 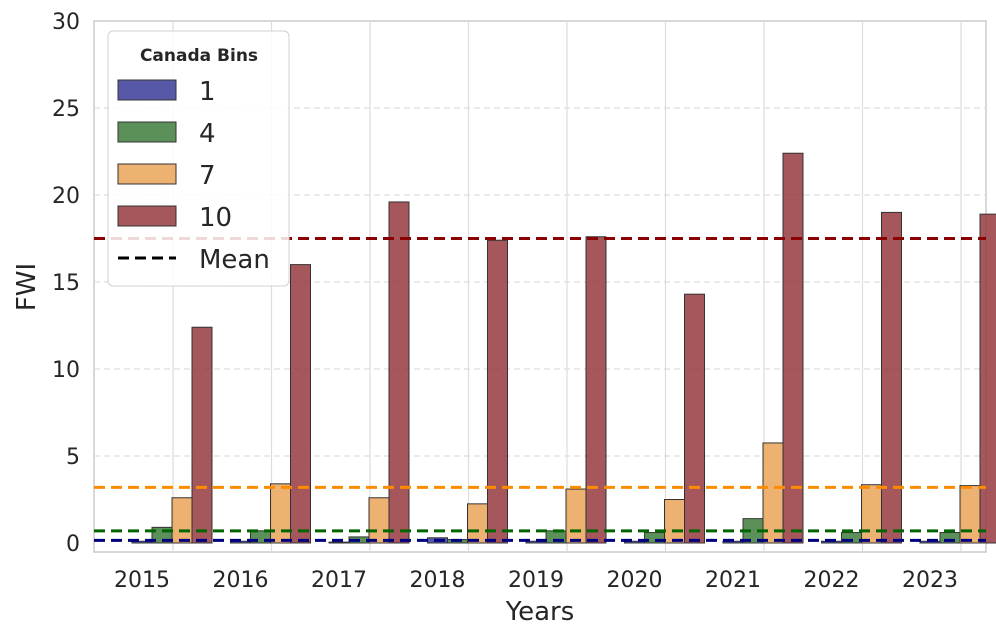 What do you see at coordinates (438, 580) in the screenshot?
I see `x-tick-label: 2018` at bounding box center [438, 580].